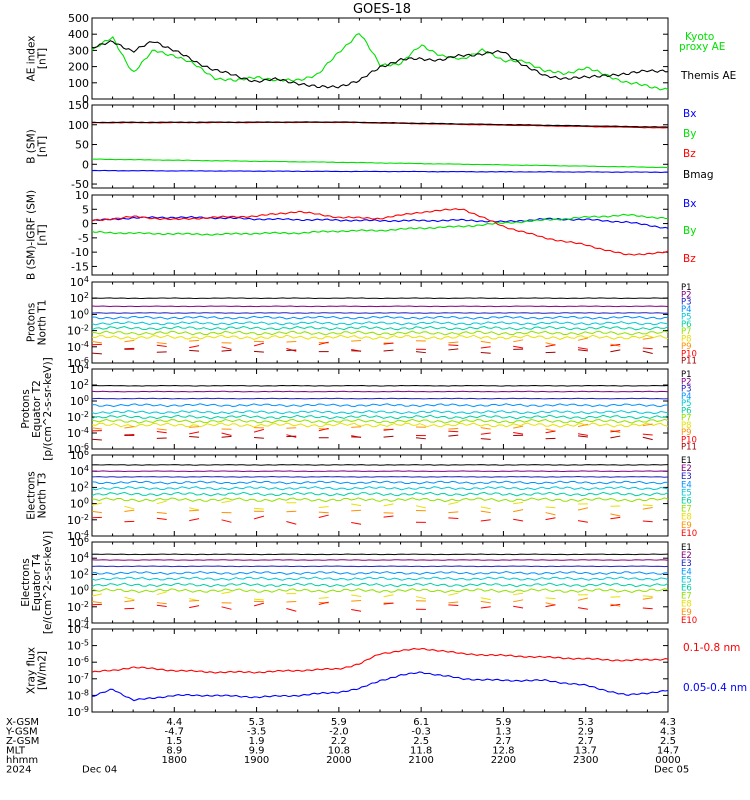  I want to click on ephemeris-value: 1.5, so click(174, 741).